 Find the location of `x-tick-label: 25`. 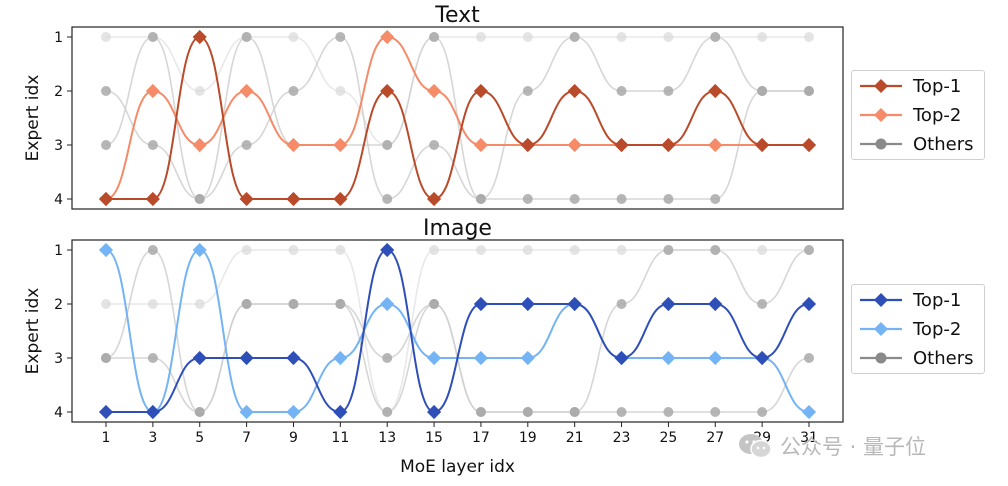

x-tick-label: 25 is located at coordinates (668, 438).